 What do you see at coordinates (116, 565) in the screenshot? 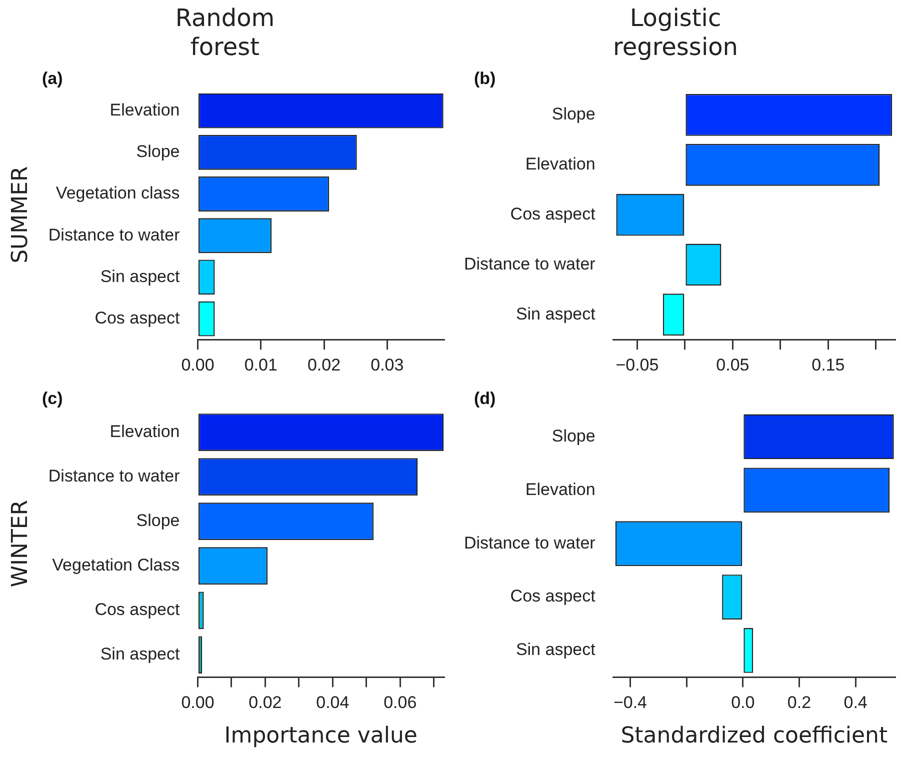
I see `y-tick-label: Vegetation Class` at bounding box center [116, 565].